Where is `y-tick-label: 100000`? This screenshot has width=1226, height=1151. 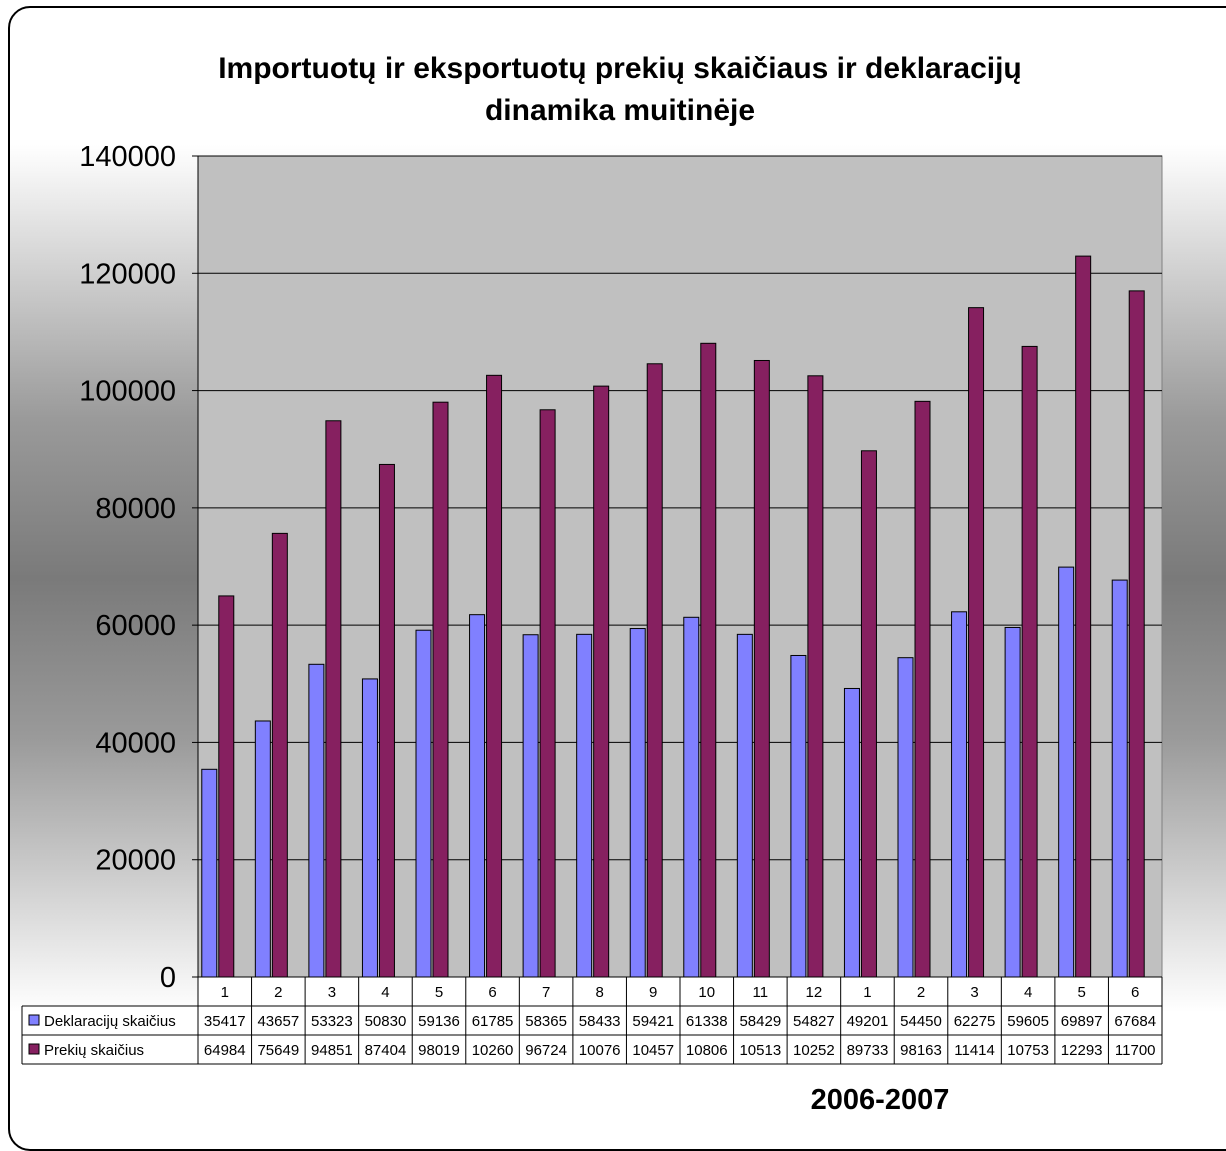
y-tick-label: 100000 is located at coordinates (127, 392).